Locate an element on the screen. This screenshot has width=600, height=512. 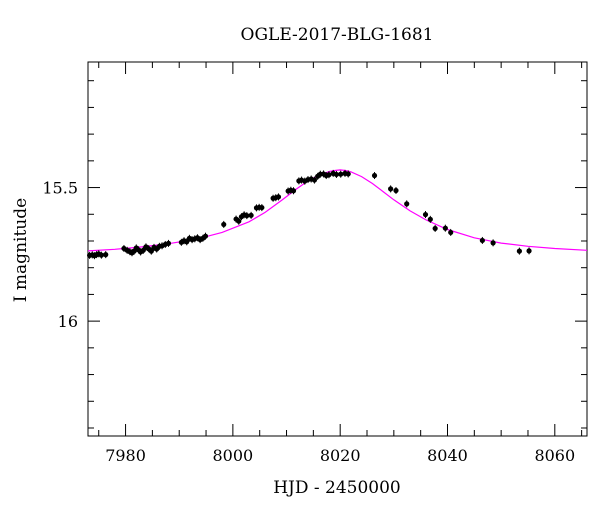
y-tick-label: 16 is located at coordinates (68, 321).